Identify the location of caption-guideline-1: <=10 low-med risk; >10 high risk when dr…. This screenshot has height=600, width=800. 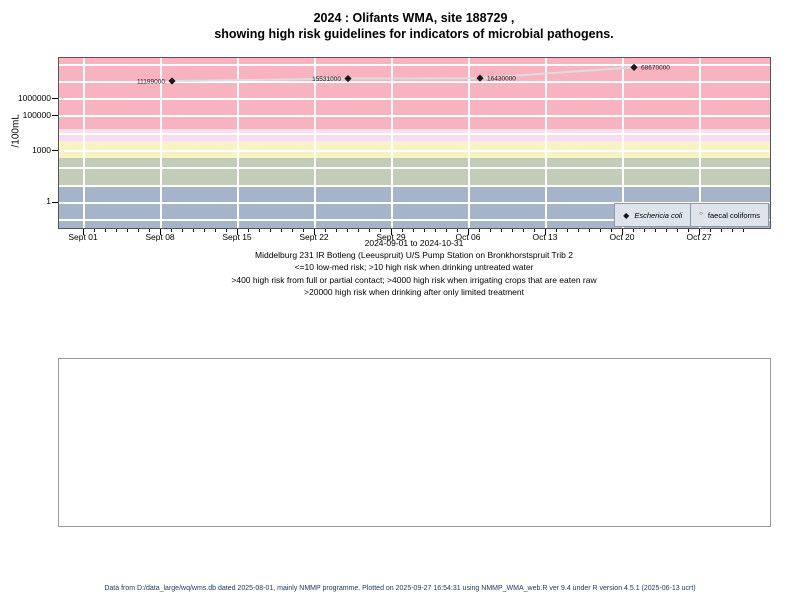
(414, 267).